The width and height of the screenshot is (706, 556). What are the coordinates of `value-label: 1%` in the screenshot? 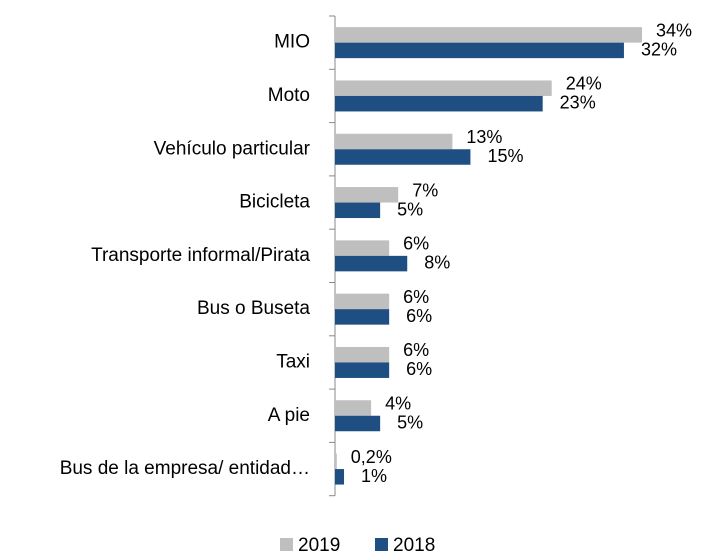 It's located at (374, 476).